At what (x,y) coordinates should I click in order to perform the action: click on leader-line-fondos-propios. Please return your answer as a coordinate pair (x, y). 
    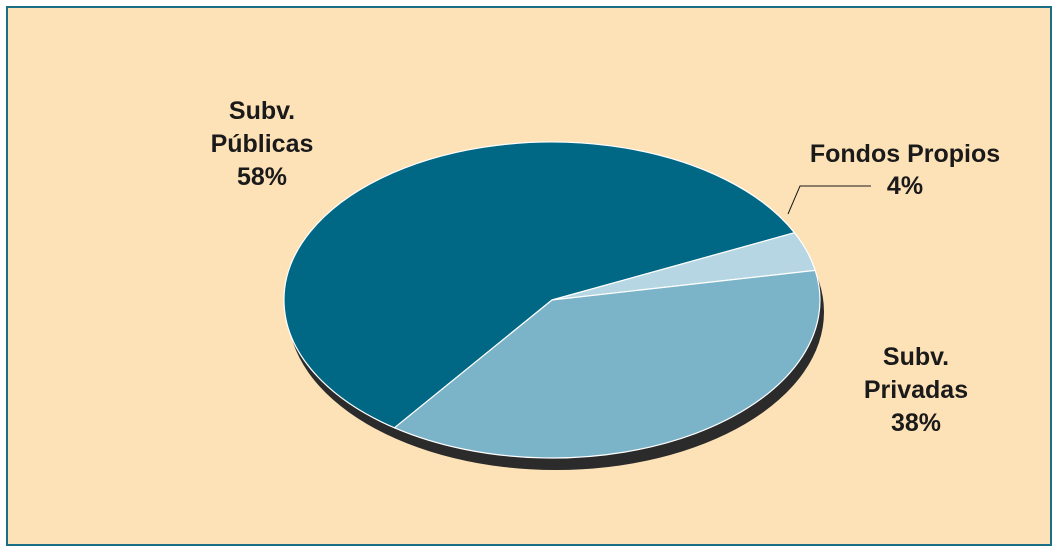
    Looking at the image, I should click on (829, 200).